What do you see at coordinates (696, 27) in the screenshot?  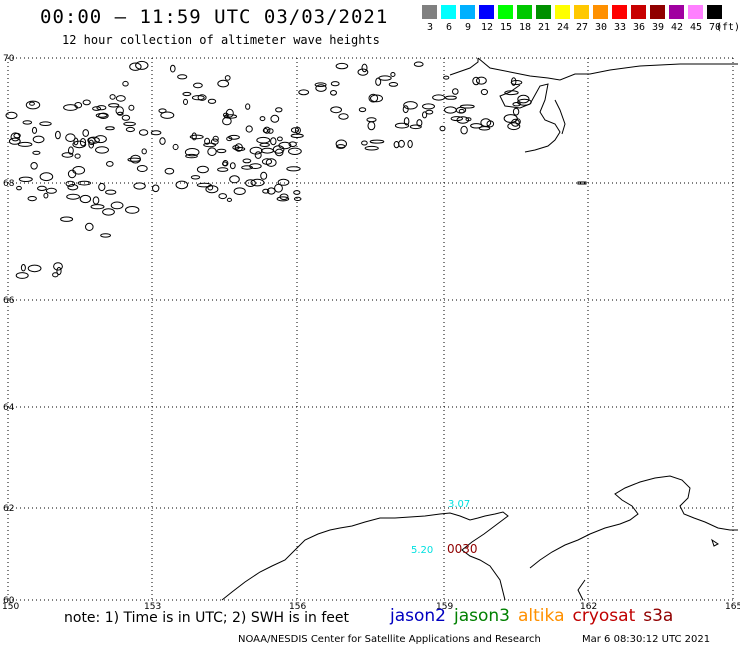 I see `scale-label: 45` at bounding box center [696, 27].